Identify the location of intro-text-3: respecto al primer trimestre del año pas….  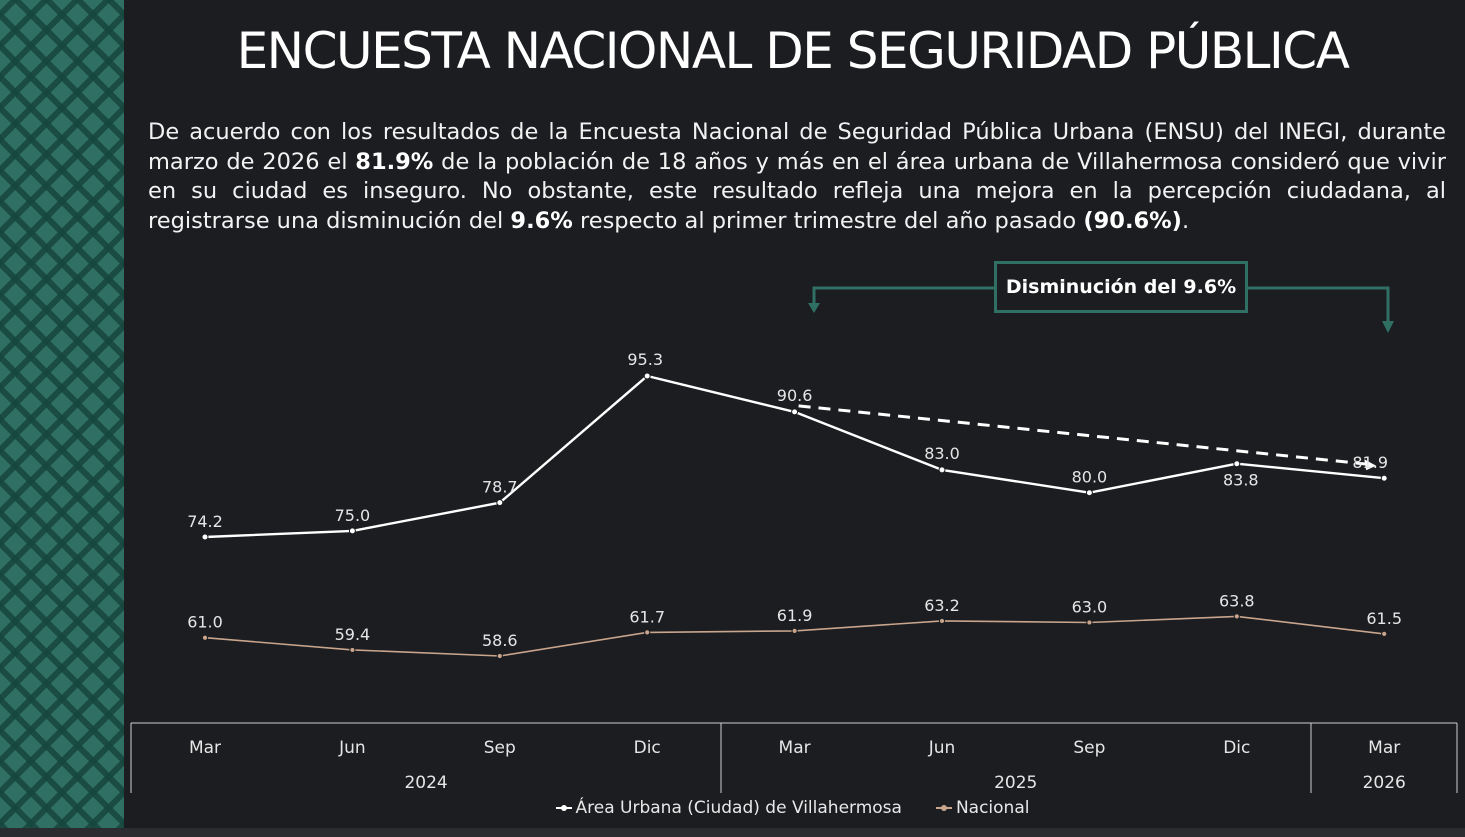
(828, 220).